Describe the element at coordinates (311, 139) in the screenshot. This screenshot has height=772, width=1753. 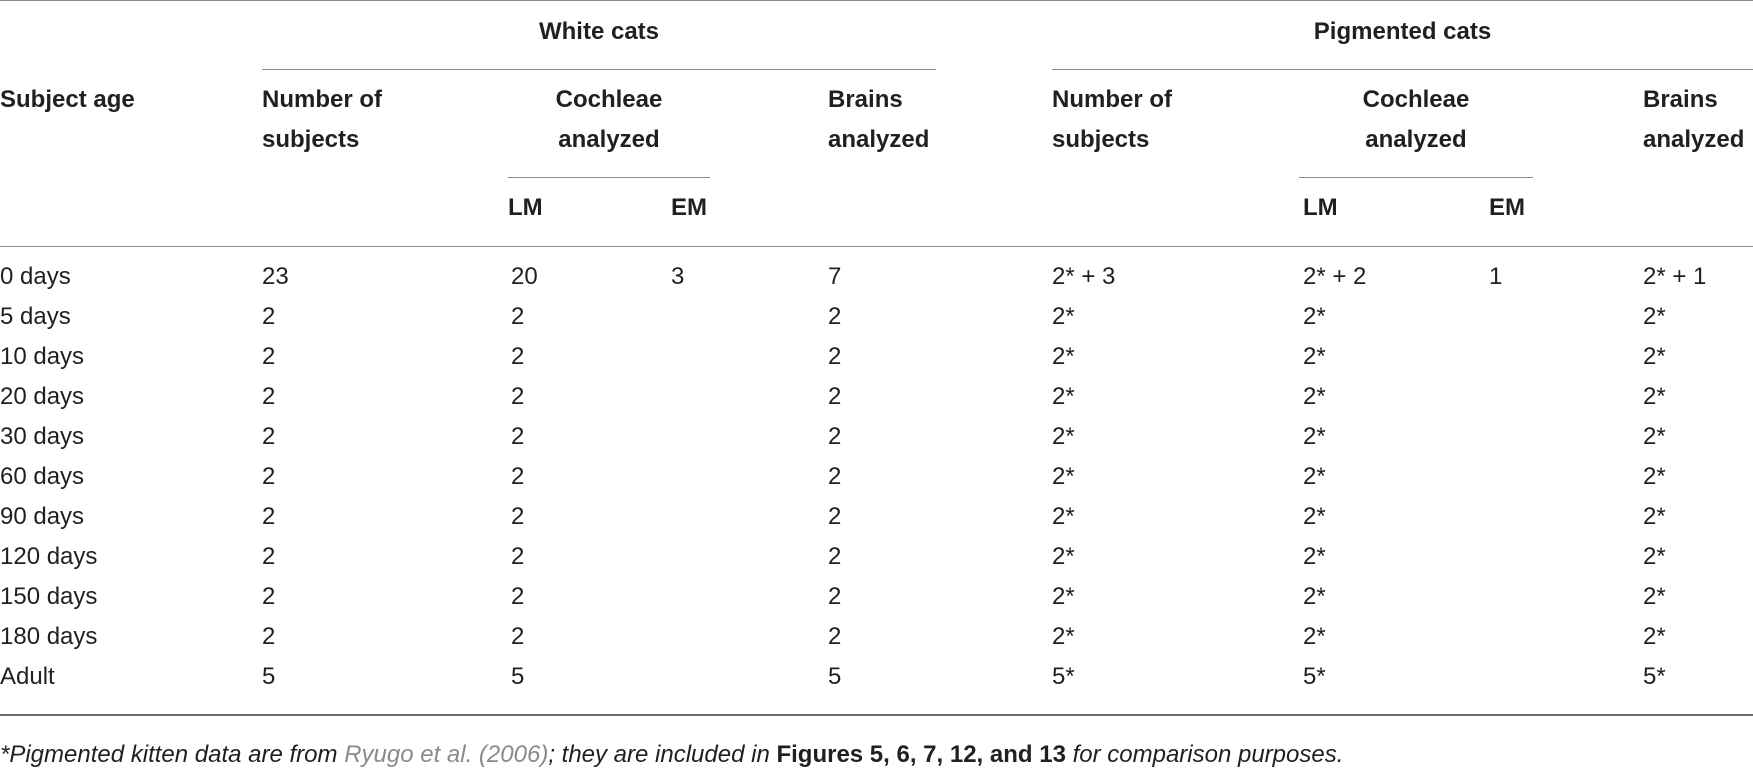
I see `header-white-subjects: subjects` at that location.